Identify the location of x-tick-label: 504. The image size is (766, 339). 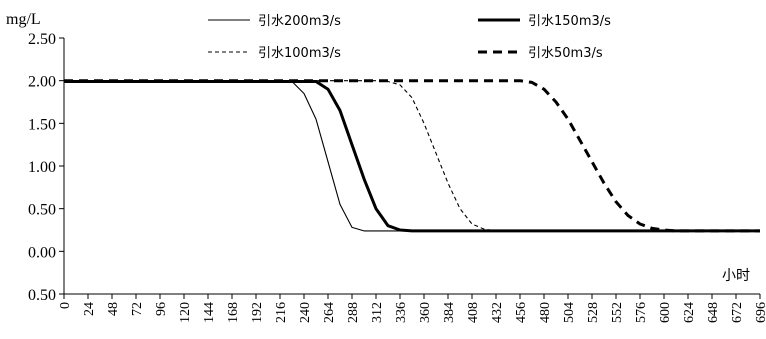
(569, 312).